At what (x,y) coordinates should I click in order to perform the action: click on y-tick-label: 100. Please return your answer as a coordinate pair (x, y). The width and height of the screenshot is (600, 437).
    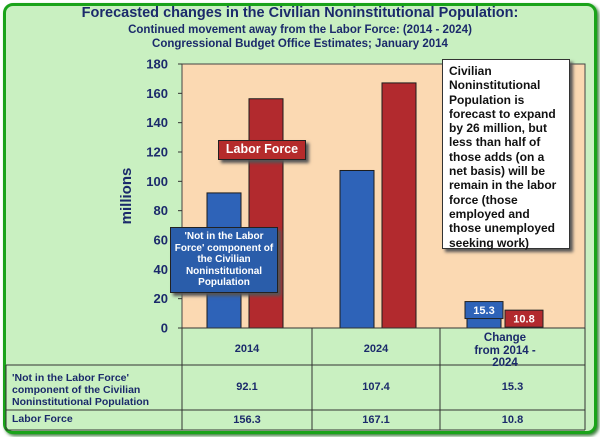
    Looking at the image, I should click on (157, 181).